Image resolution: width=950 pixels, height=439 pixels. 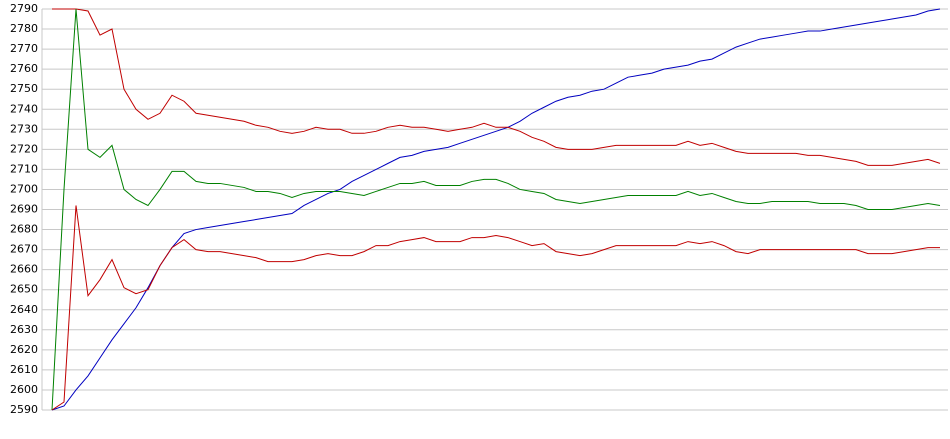 What do you see at coordinates (24, 369) in the screenshot?
I see `y-tick-label: 2610` at bounding box center [24, 369].